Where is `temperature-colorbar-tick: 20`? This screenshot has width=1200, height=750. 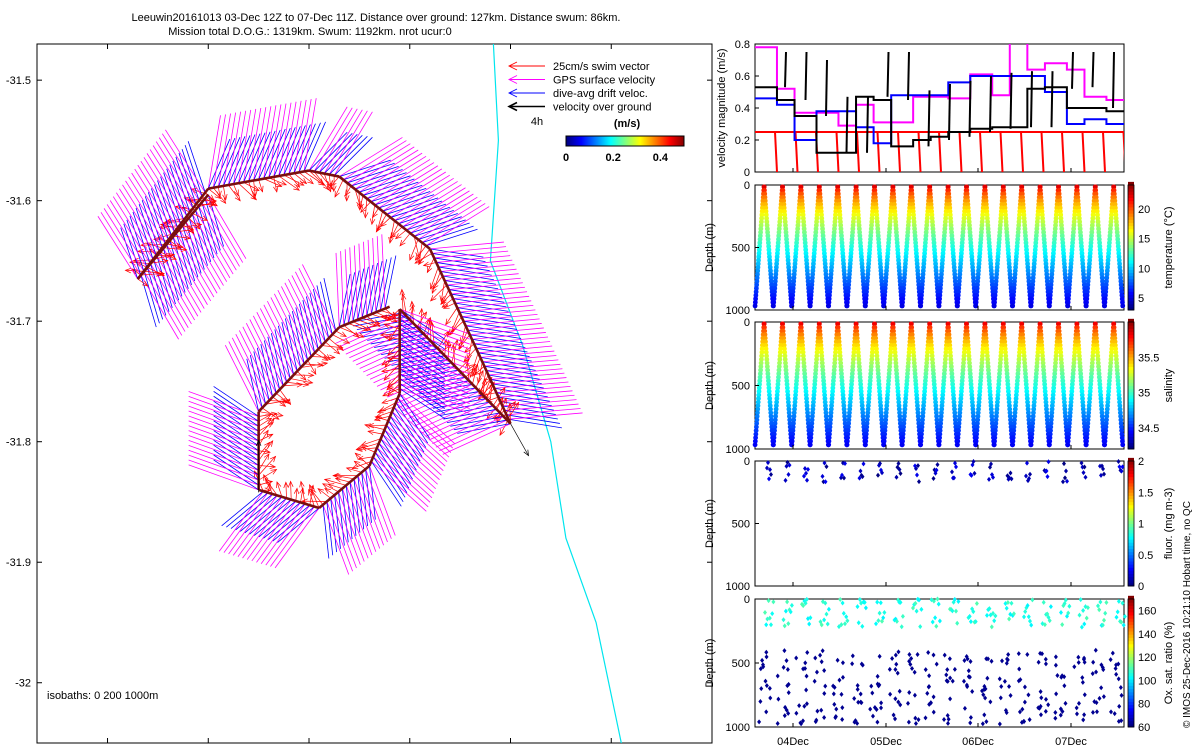 temperature-colorbar-tick: 20 is located at coordinates (1144, 210).